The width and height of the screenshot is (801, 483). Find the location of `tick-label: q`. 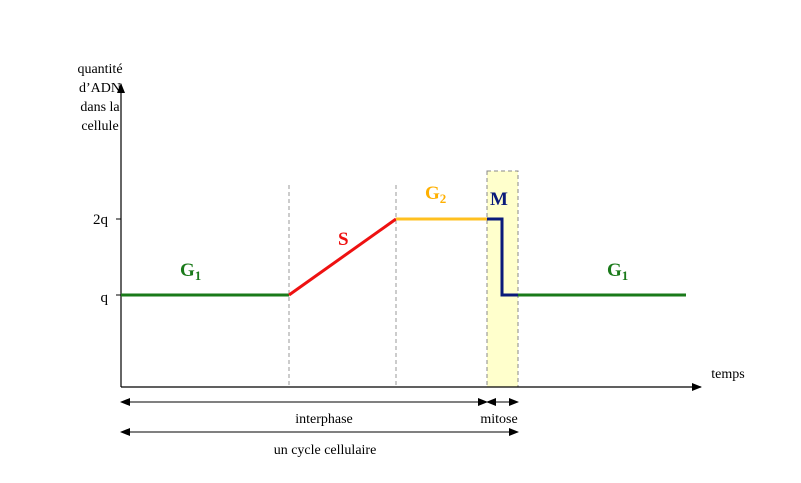

tick-label: q is located at coordinates (105, 298).